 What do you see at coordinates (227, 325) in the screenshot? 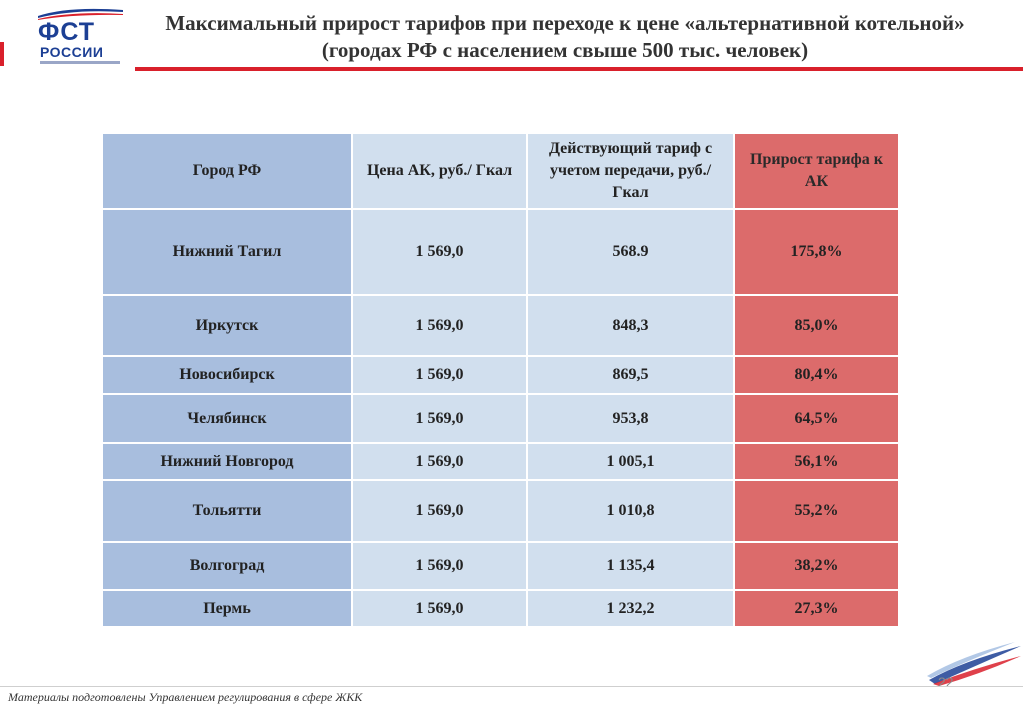
I see `cell-city: Иркутск` at bounding box center [227, 325].